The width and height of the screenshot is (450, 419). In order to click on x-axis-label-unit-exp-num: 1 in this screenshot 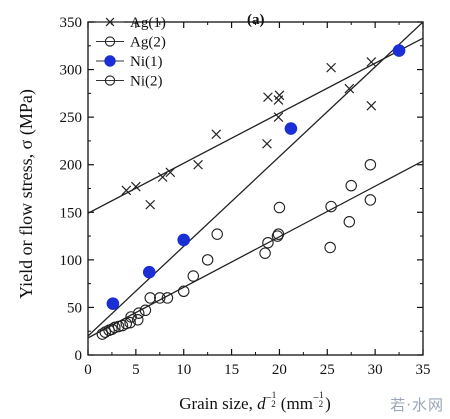, I will do `click(321, 395)`.